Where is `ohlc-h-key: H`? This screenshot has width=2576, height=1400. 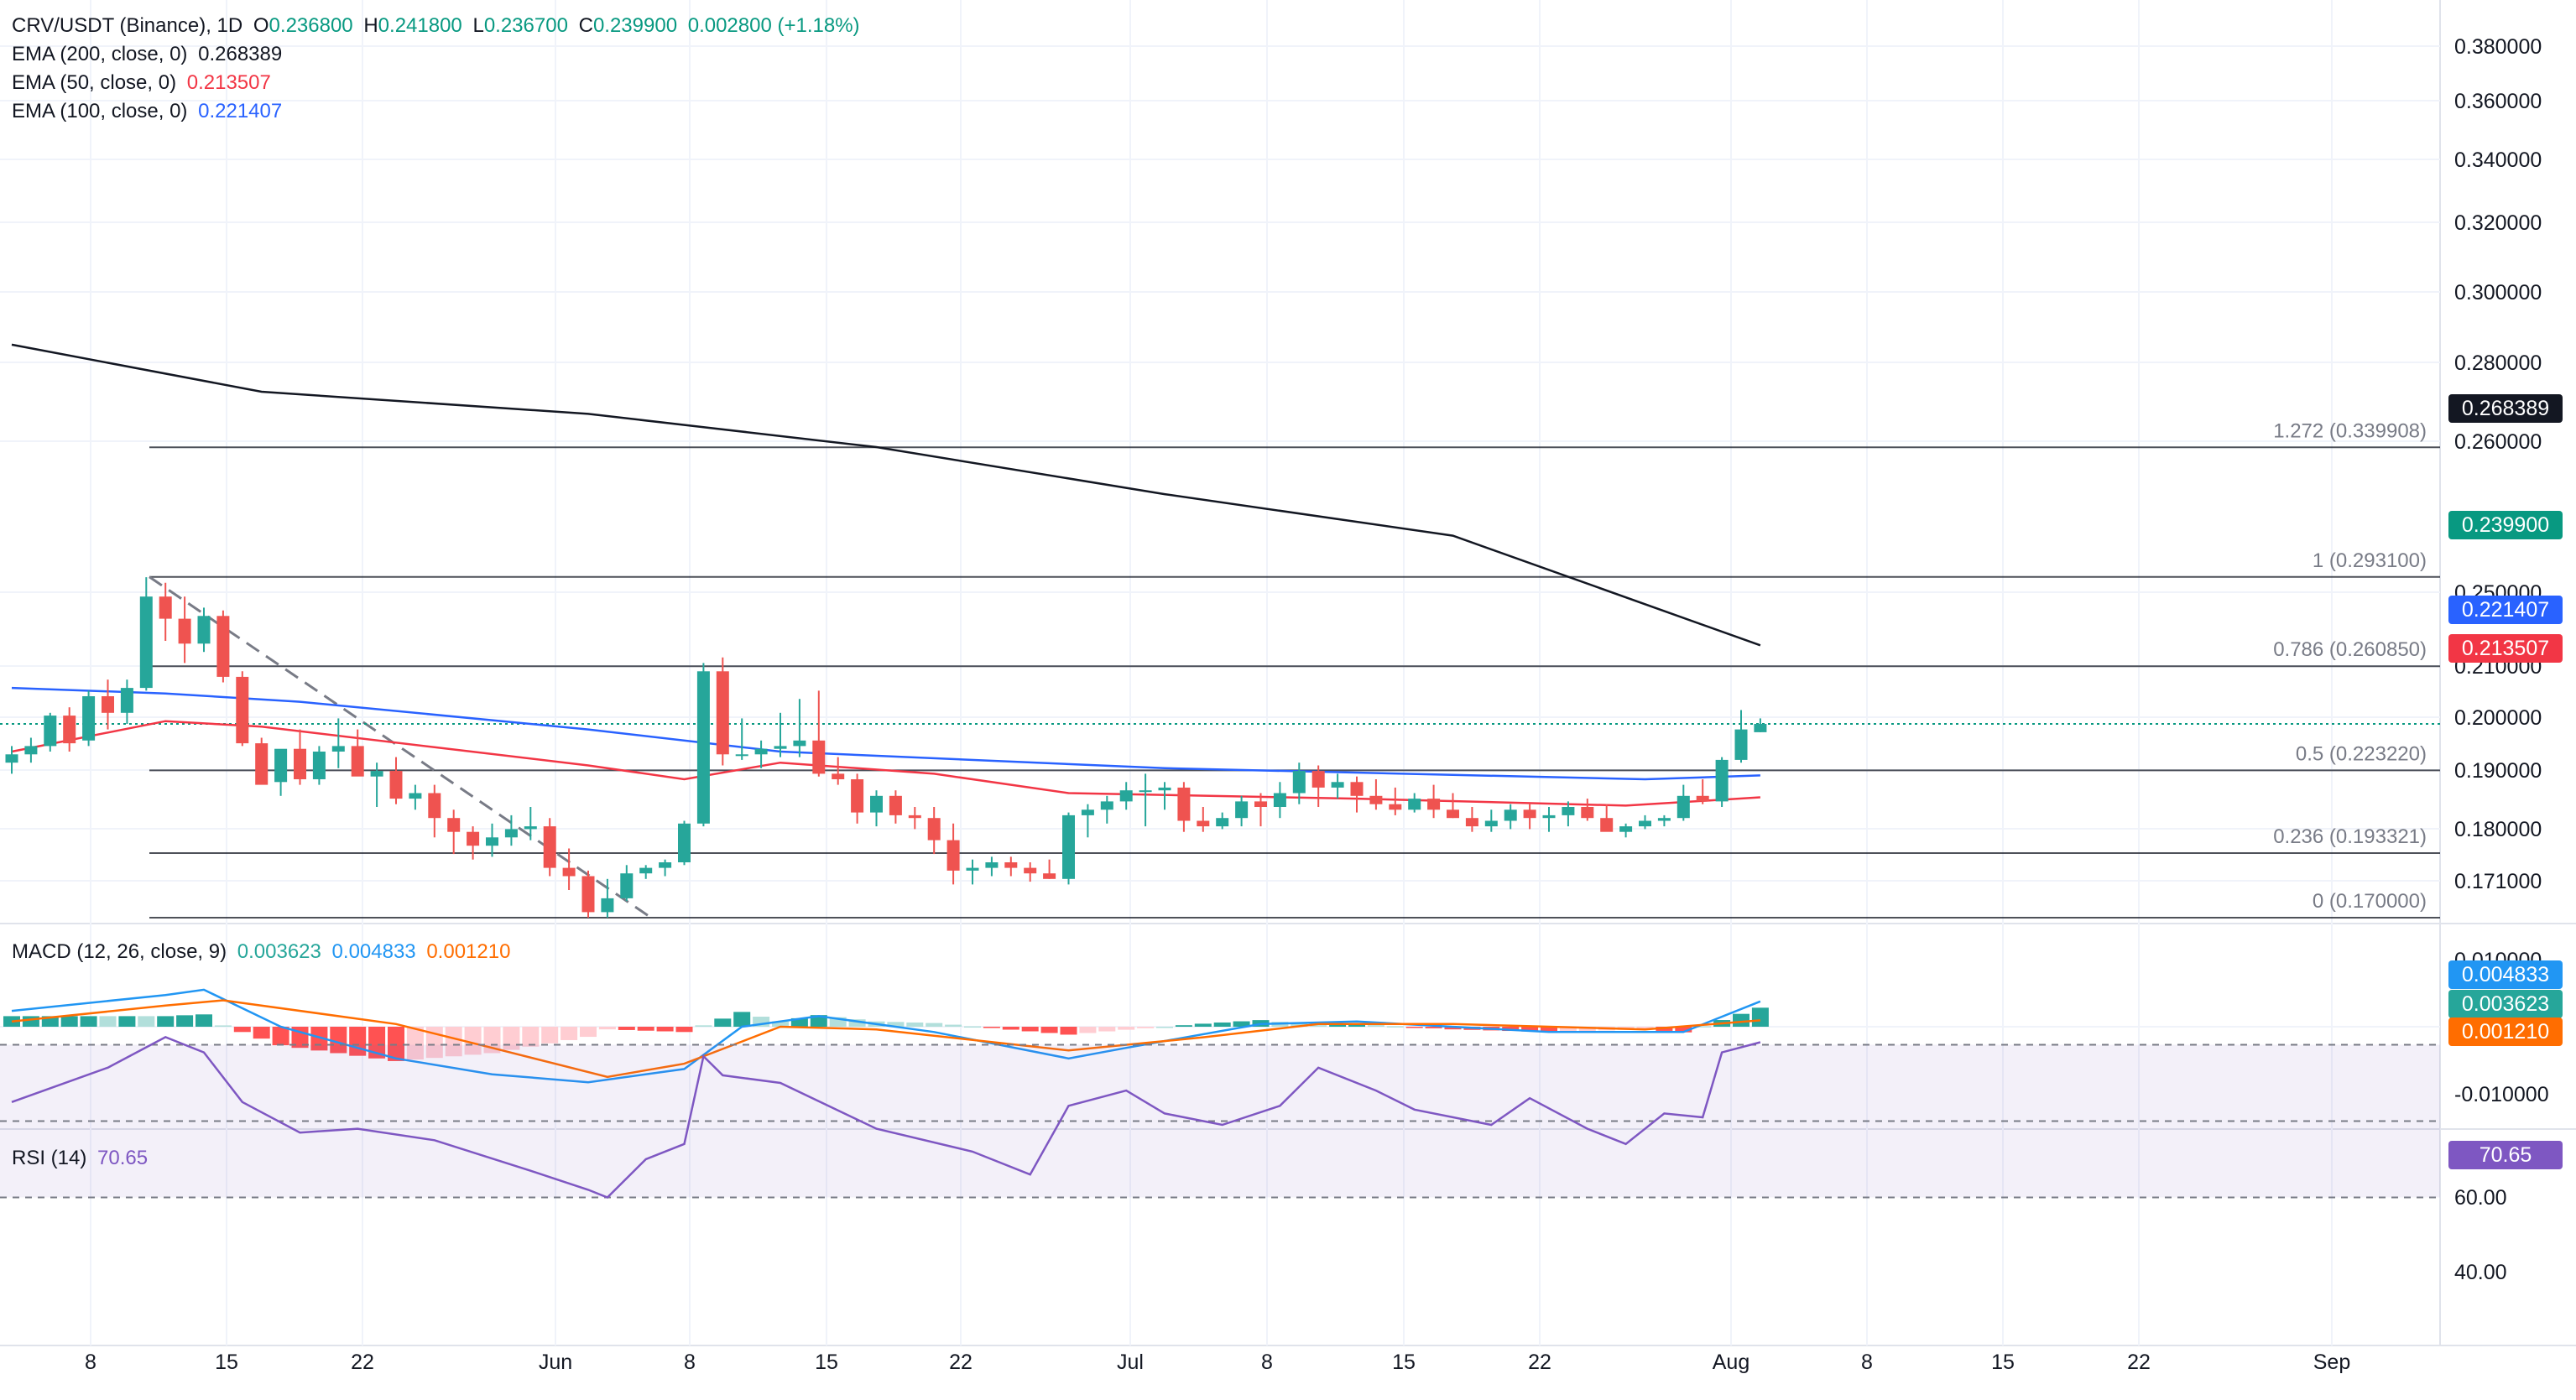
ohlc-h-key: H is located at coordinates (370, 25).